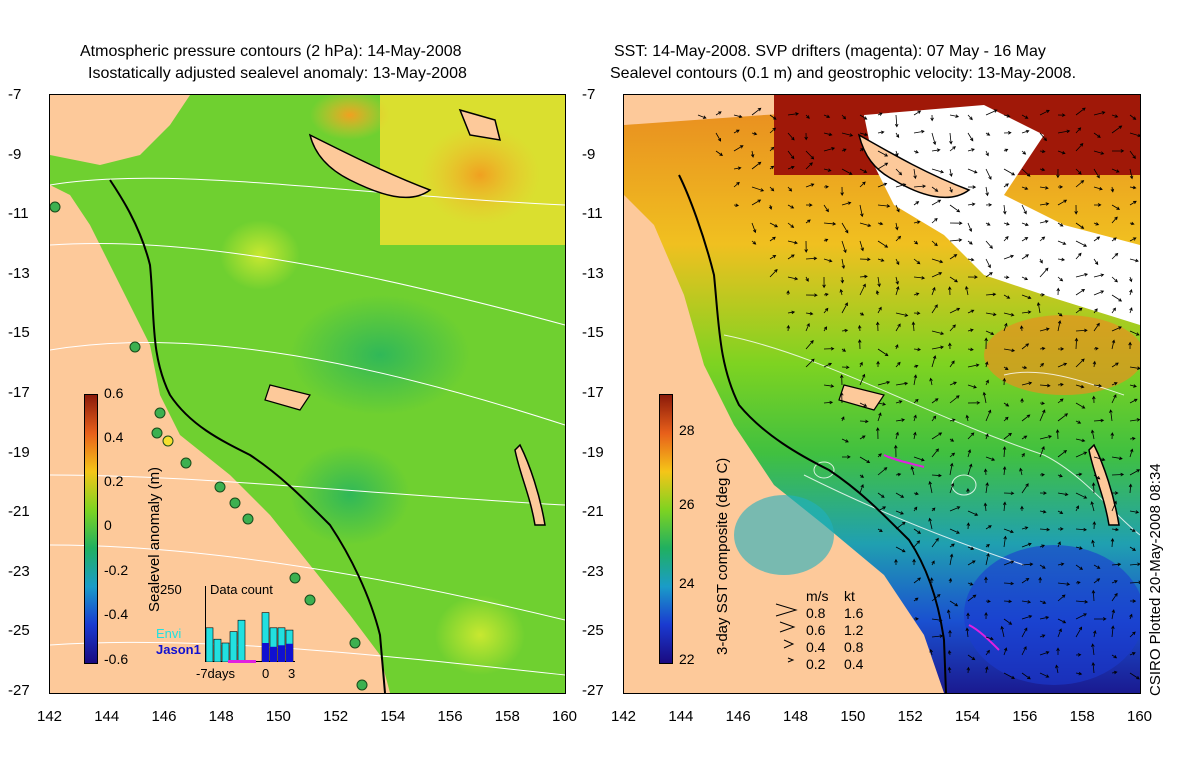  What do you see at coordinates (593, 333) in the screenshot?
I see `right-lat-tick-4: -15` at bounding box center [593, 333].